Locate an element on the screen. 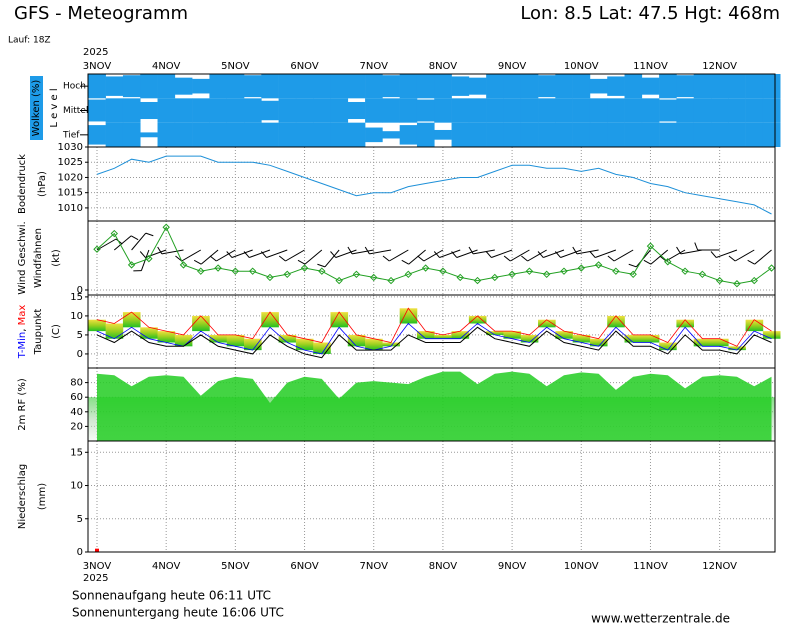  y-label: Bodendruck is located at coordinates (22, 184).